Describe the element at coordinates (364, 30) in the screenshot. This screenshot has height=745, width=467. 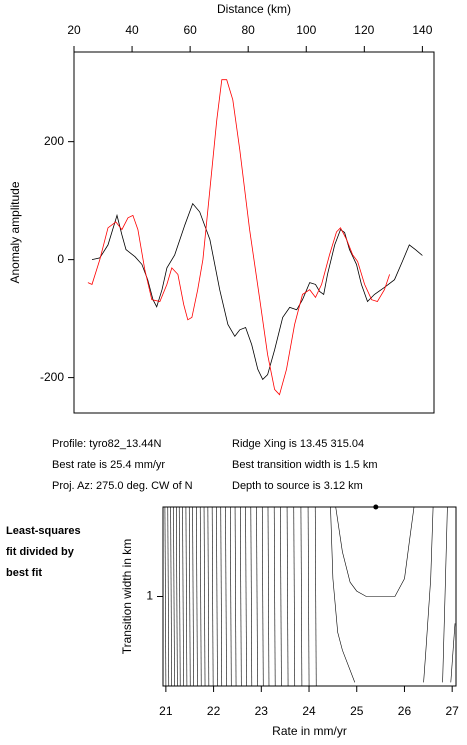
I see `x-tick-label: 120` at that location.